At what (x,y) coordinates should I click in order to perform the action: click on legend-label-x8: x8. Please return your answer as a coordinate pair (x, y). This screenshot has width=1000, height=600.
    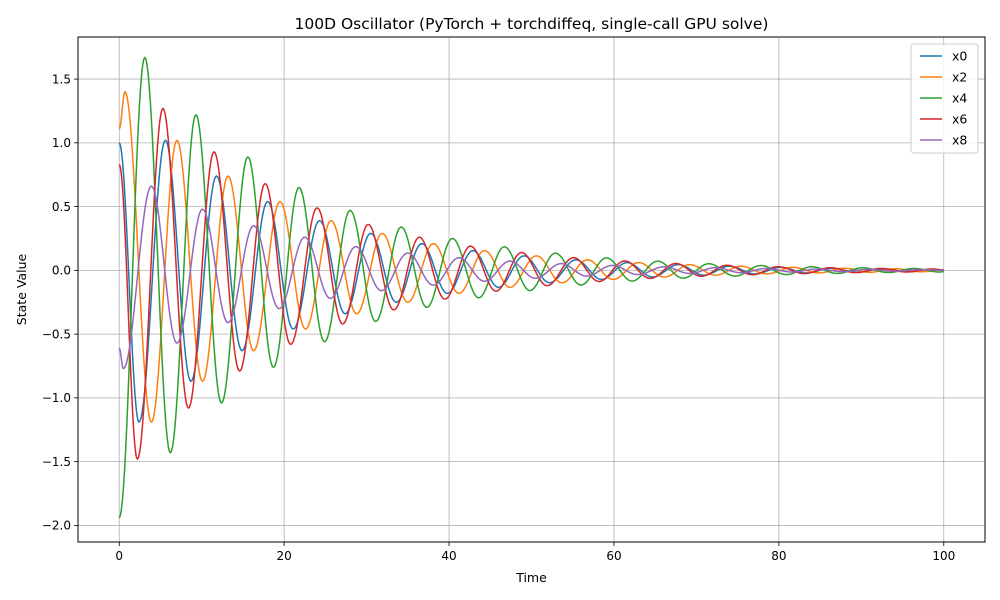
    Looking at the image, I should click on (959, 140).